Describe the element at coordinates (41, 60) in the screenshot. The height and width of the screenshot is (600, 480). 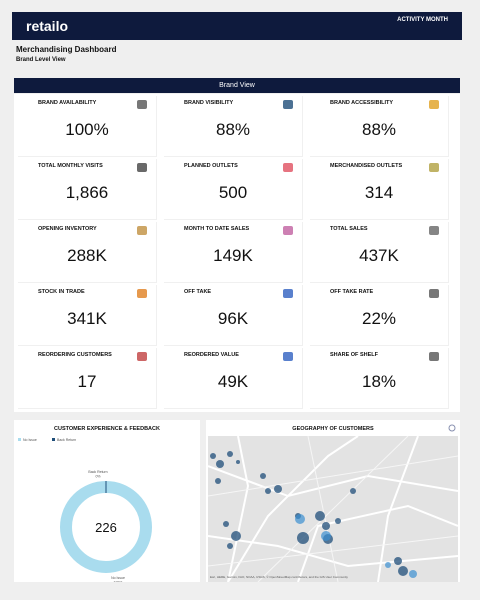
I see `page-subtitle: Brand Level View` at that location.